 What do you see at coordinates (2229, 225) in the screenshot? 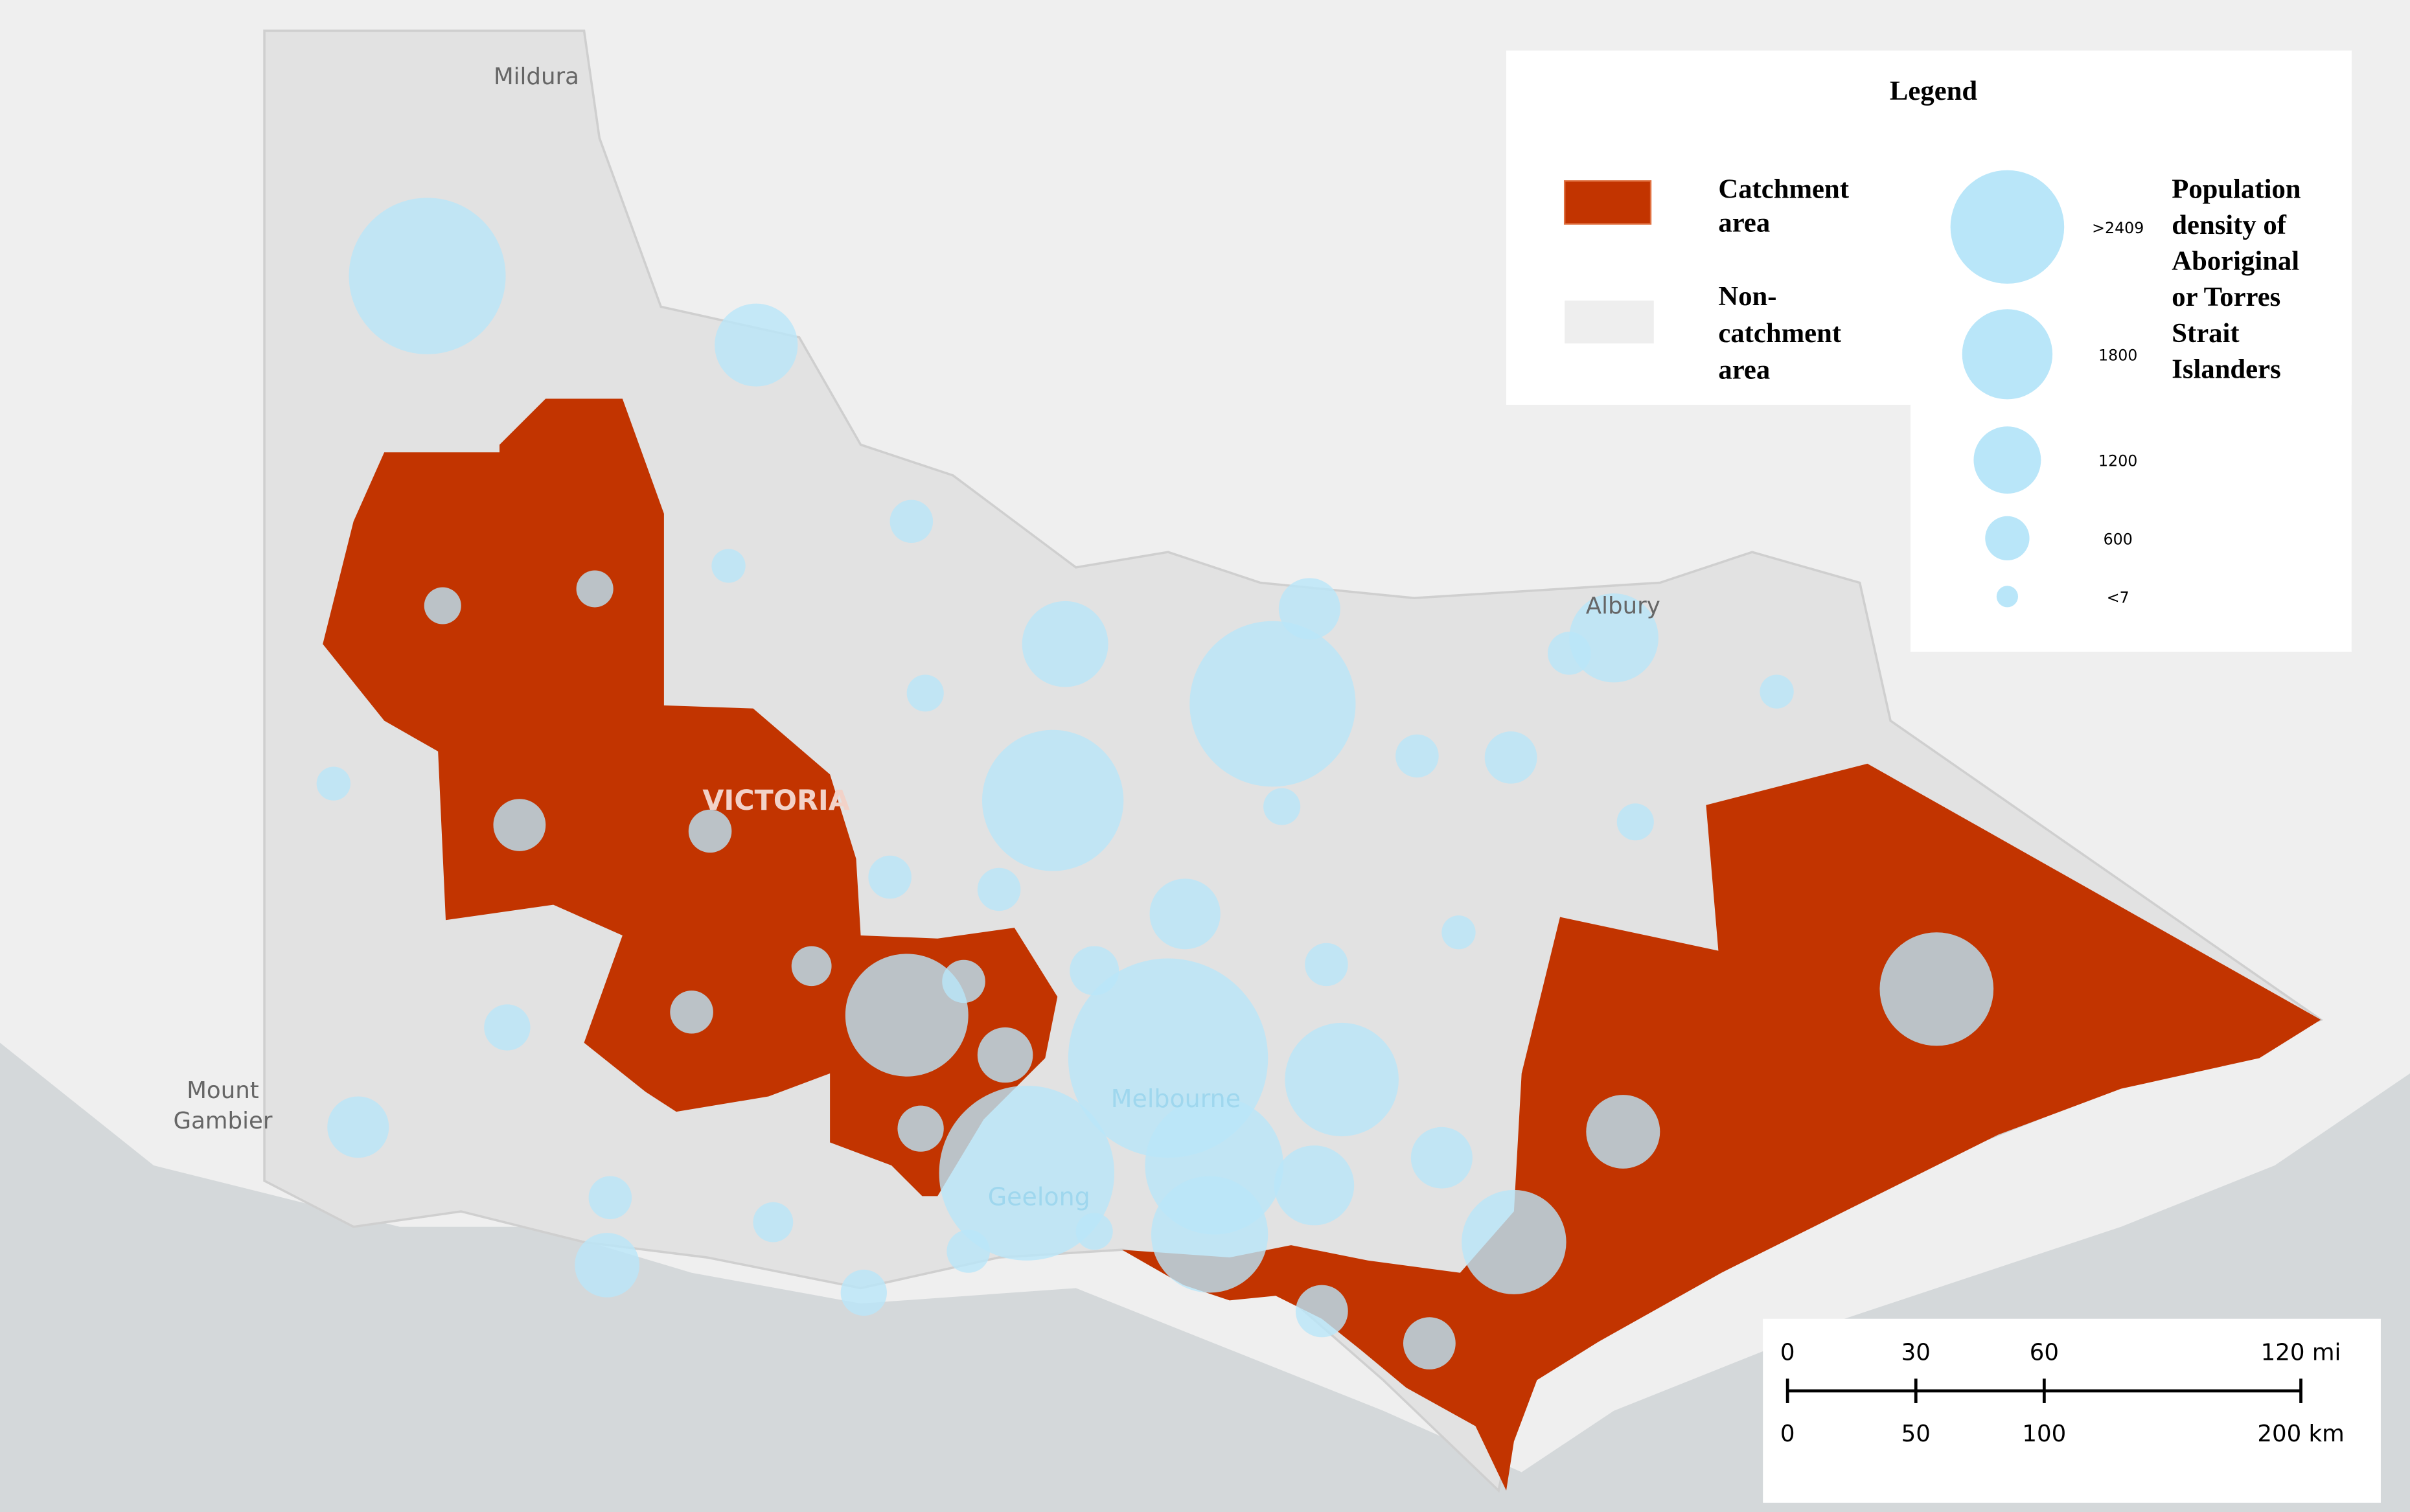
I see `legend-label: density of` at bounding box center [2229, 225].